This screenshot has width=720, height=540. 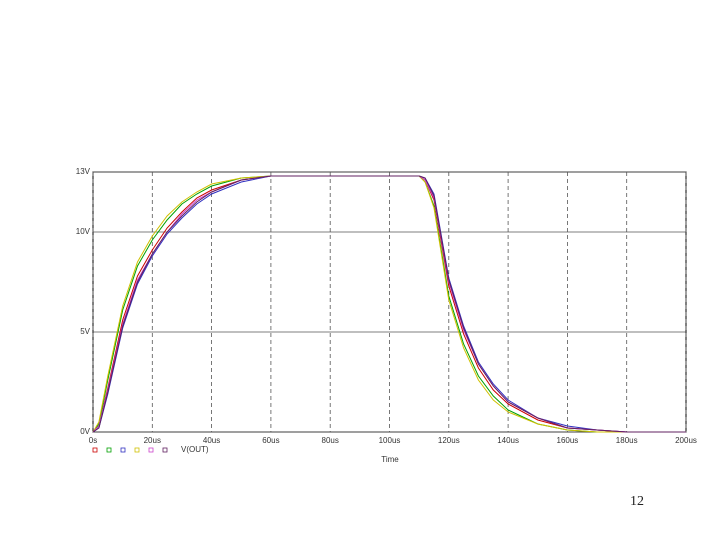 What do you see at coordinates (93, 440) in the screenshot?
I see `x-tick-label: 0s` at bounding box center [93, 440].